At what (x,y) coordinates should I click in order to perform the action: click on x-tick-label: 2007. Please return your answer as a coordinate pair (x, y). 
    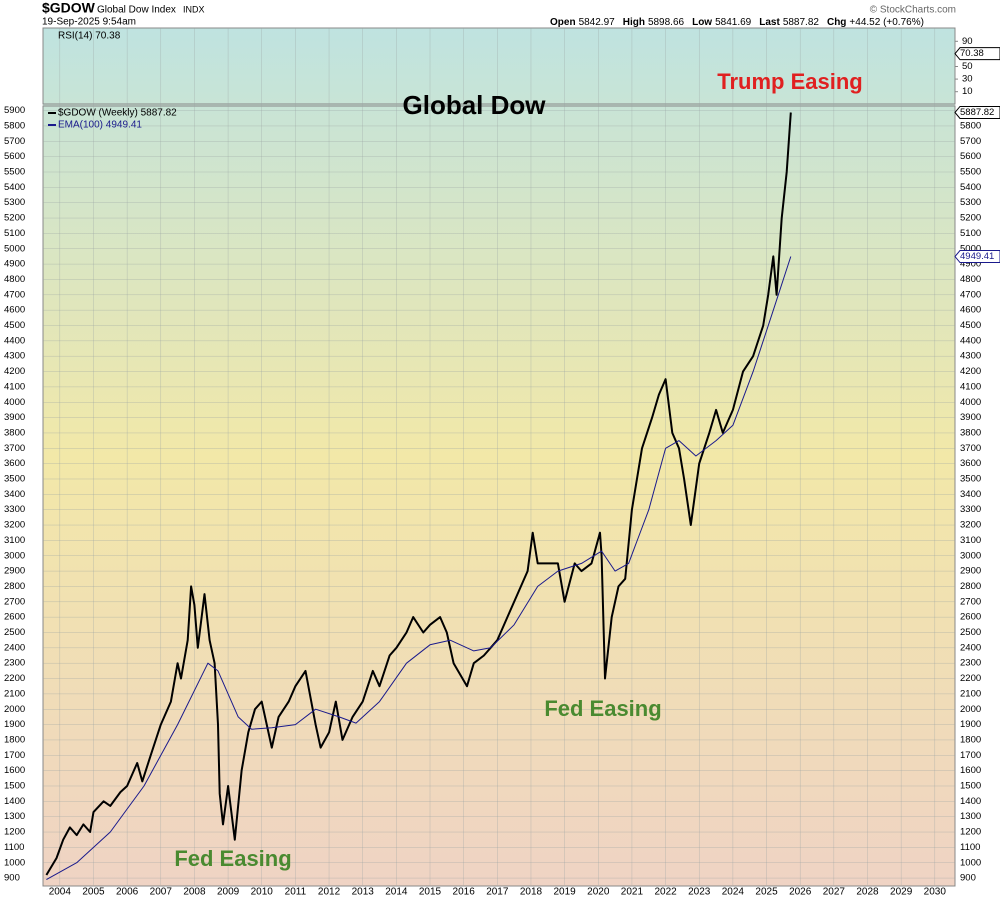
    Looking at the image, I should click on (161, 892).